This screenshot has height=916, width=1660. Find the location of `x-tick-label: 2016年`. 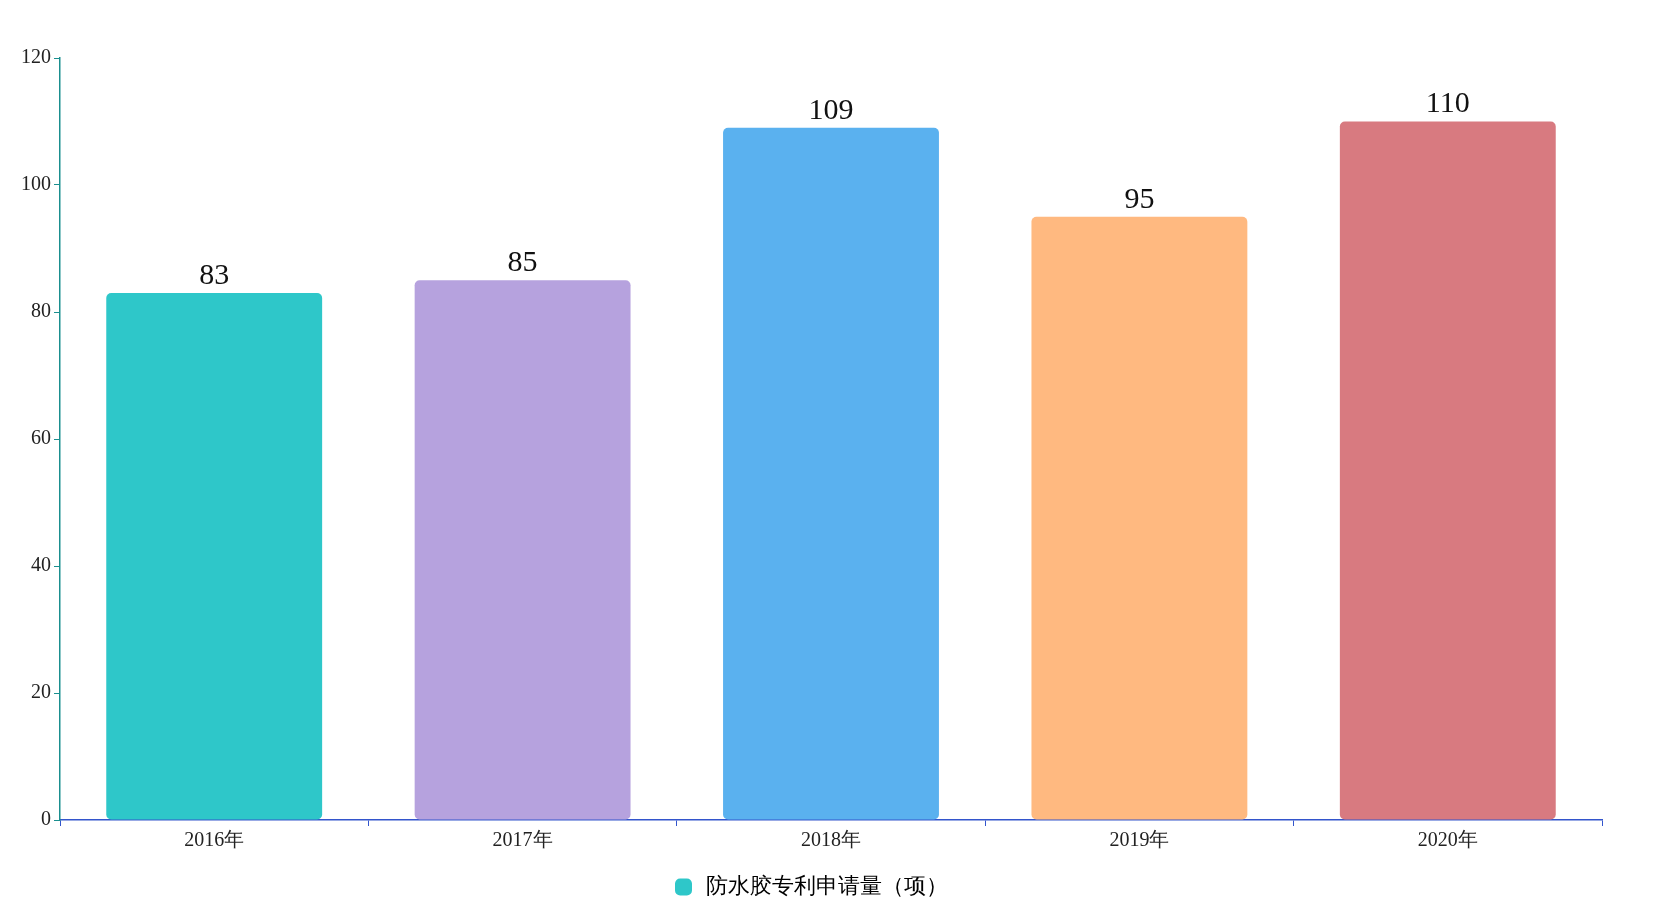

x-tick-label: 2016年 is located at coordinates (214, 839).